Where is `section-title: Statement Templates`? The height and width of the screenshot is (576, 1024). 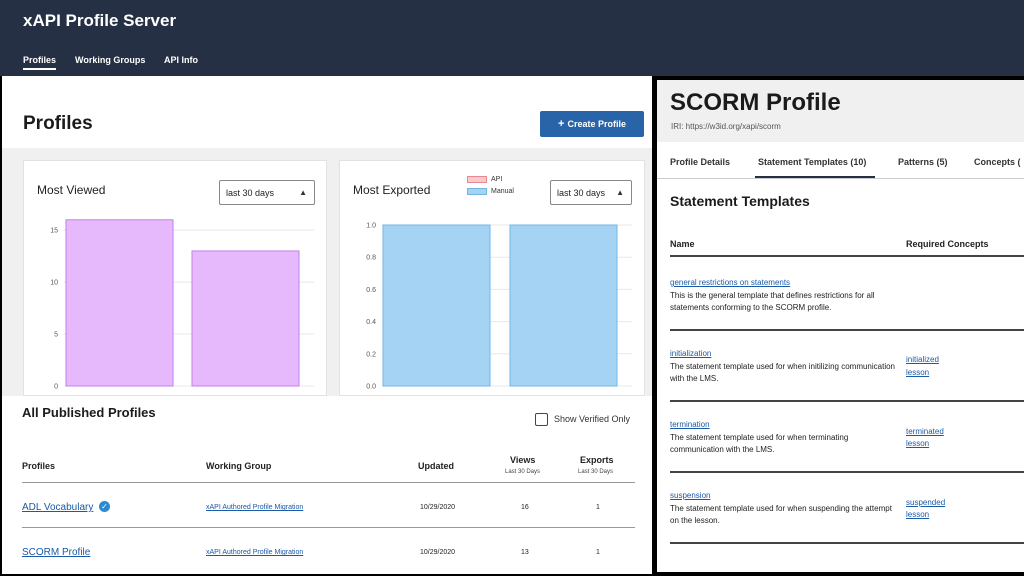 section-title: Statement Templates is located at coordinates (740, 201).